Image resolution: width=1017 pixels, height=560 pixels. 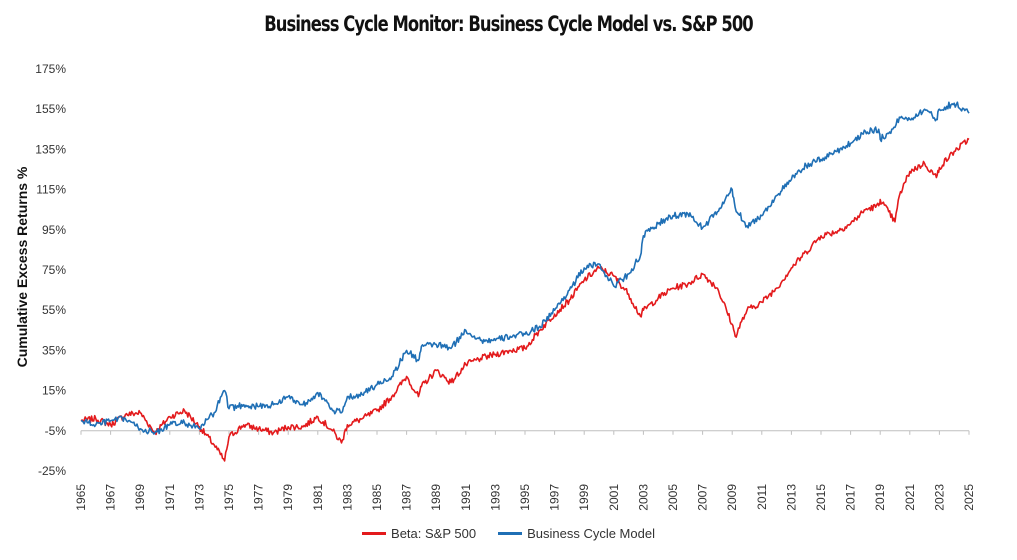 I want to click on x-tick-label: 1969, so click(x=140, y=497).